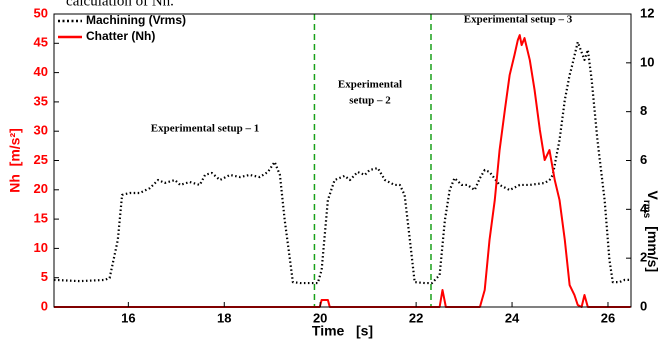 Image resolution: width=664 pixels, height=343 pixels. What do you see at coordinates (224, 317) in the screenshot?
I see `x-tick-label: 18` at bounding box center [224, 317].